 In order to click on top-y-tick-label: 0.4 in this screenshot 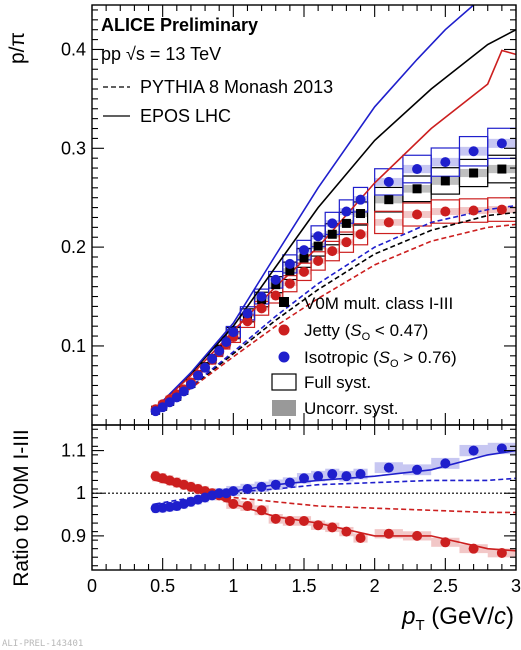, I will do `click(73, 49)`.